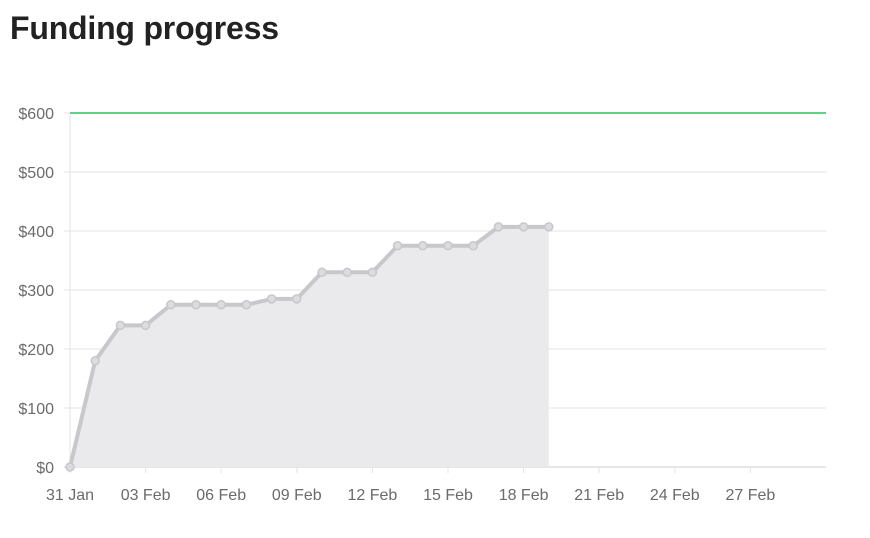 The image size is (870, 538). I want to click on x-tick-label: 15 Feb, so click(448, 495).